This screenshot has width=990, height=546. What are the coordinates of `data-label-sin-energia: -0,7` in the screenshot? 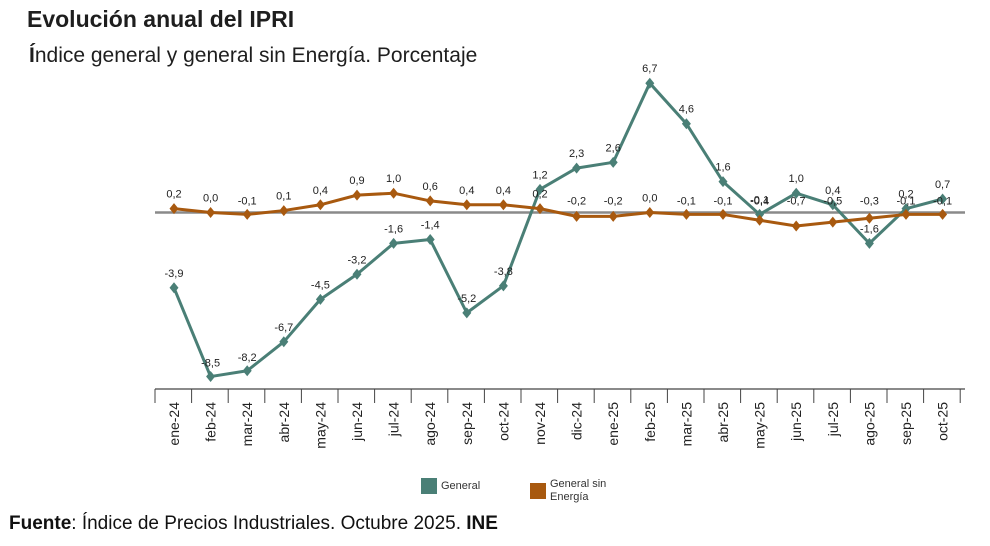 It's located at (796, 202).